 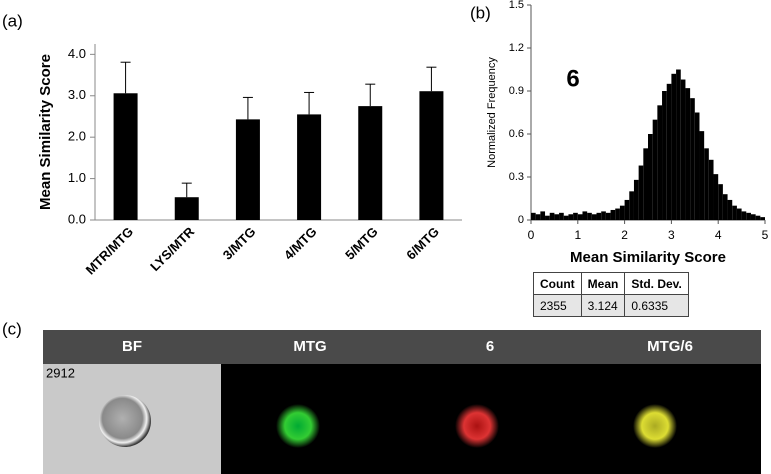 What do you see at coordinates (480, 12) in the screenshot?
I see `panel-label: (b)` at bounding box center [480, 12].